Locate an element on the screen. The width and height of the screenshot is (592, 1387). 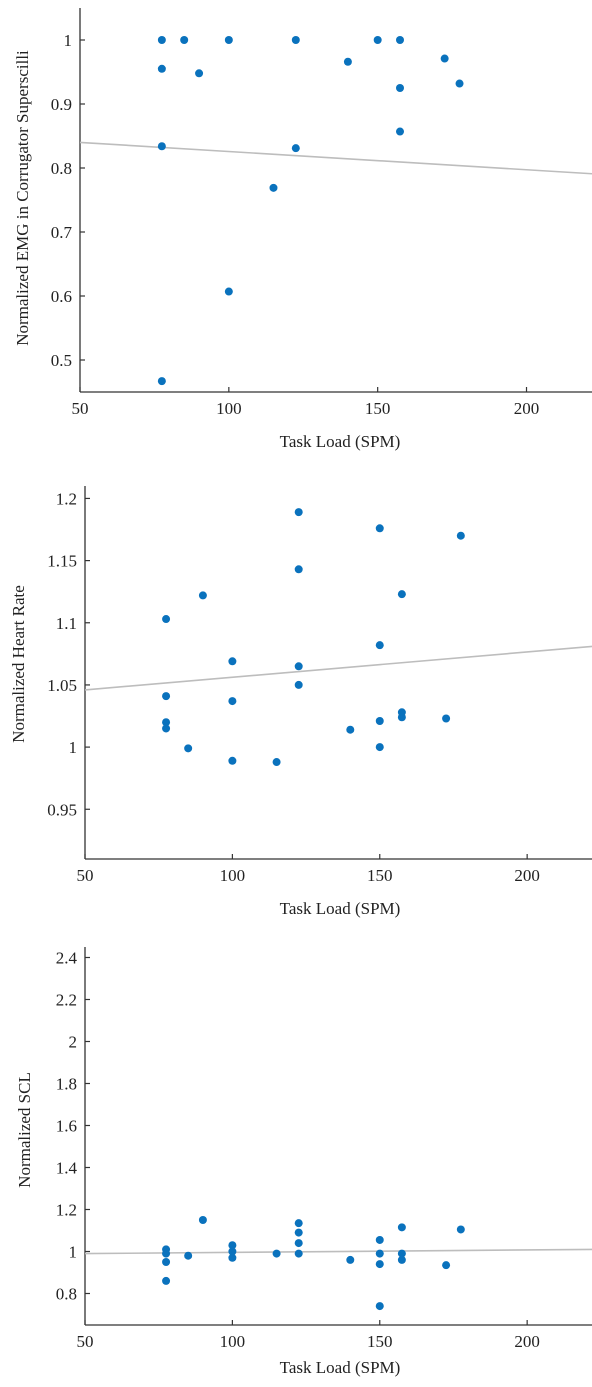
y-axis-label: Normalized SCL is located at coordinates (24, 1130).